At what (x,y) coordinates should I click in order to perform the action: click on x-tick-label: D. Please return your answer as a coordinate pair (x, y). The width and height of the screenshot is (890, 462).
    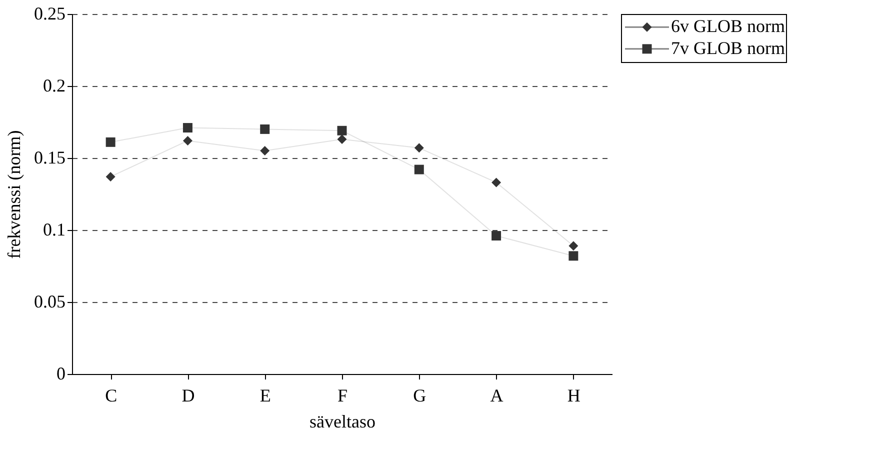
    Looking at the image, I should click on (188, 396).